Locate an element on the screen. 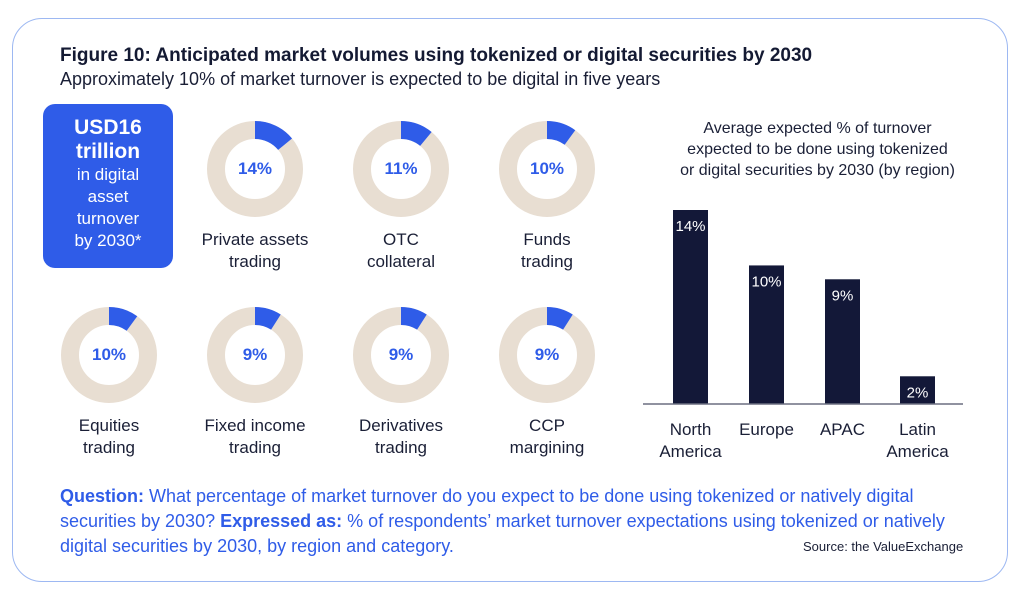 The image size is (1024, 600). donut-label-line: Fixed income is located at coordinates (255, 425).